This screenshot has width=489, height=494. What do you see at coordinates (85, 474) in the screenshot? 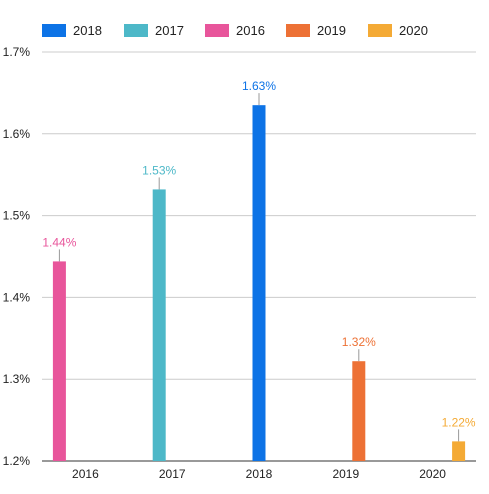
I see `x-tick-label: 2016` at bounding box center [85, 474].